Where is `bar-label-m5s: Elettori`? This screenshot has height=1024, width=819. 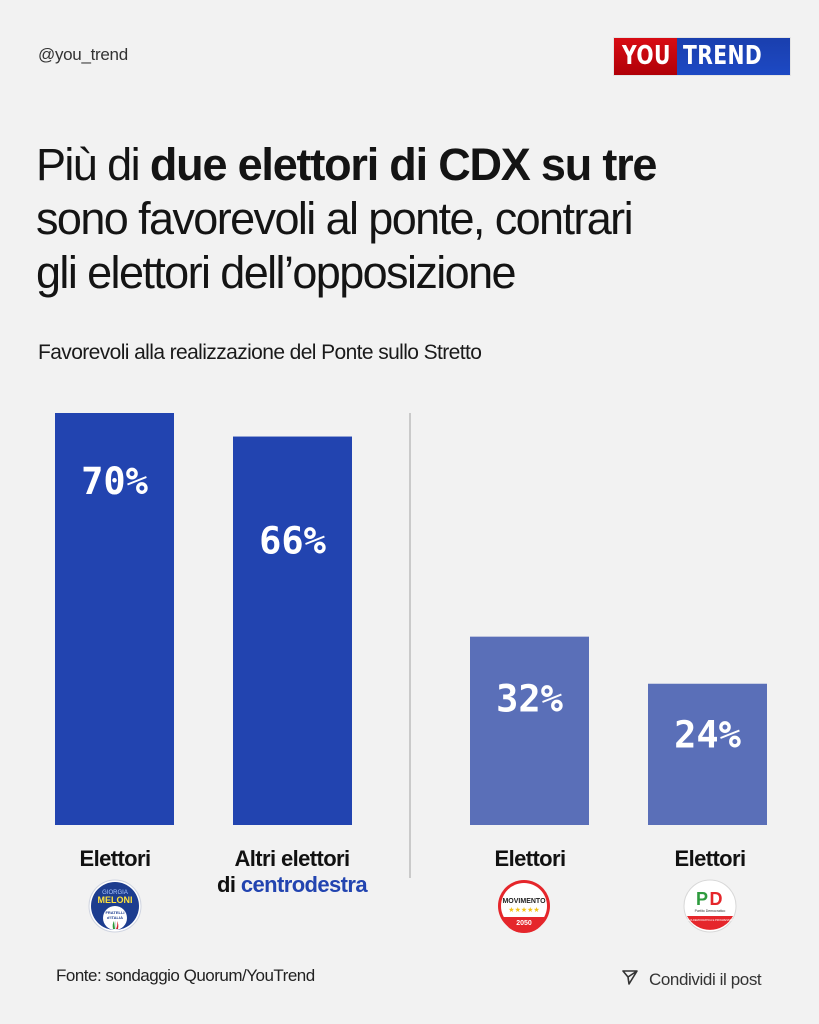
bar-label-m5s: Elettori is located at coordinates (530, 858).